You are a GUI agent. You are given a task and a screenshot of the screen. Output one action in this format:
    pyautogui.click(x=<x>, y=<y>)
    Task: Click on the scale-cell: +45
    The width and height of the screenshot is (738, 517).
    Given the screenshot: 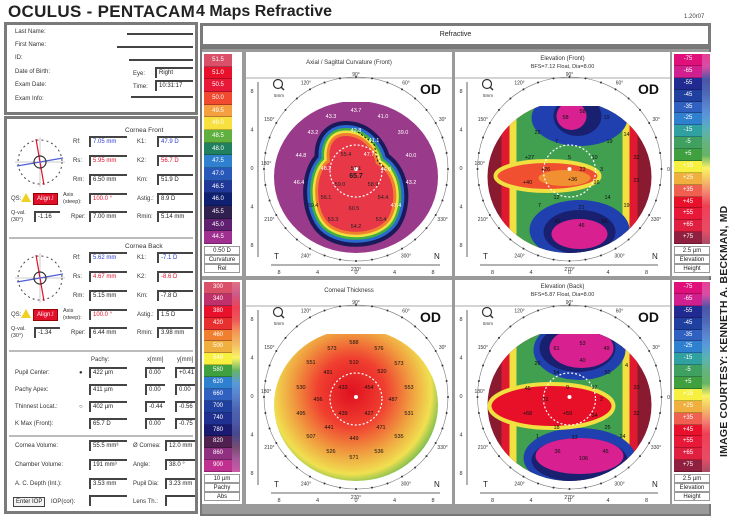 What is the action you would take?
    pyautogui.click(x=688, y=430)
    